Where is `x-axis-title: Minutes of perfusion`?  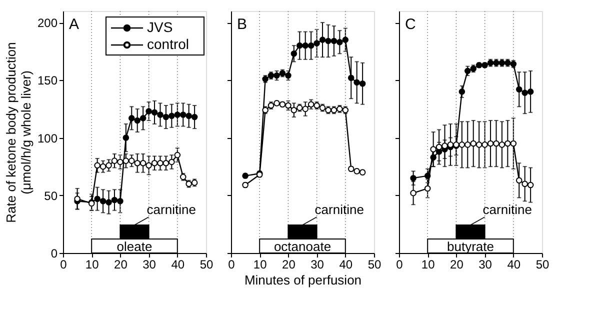
x-axis-title: Minutes of perfusion is located at coordinates (303, 280).